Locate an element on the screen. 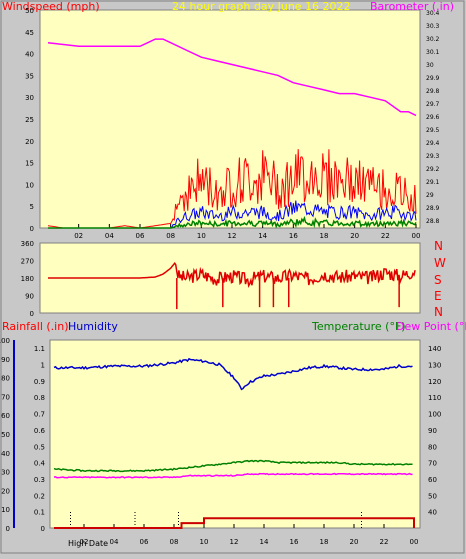  outer-tick-label: 90 is located at coordinates (5, 360).